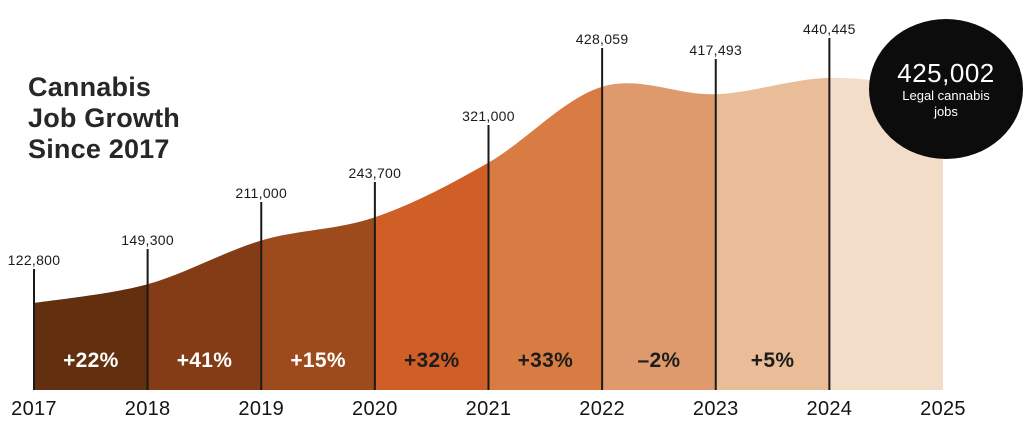 This screenshot has height=428, width=1024. Describe the element at coordinates (943, 409) in the screenshot. I see `year-label-2025: 2025` at that location.